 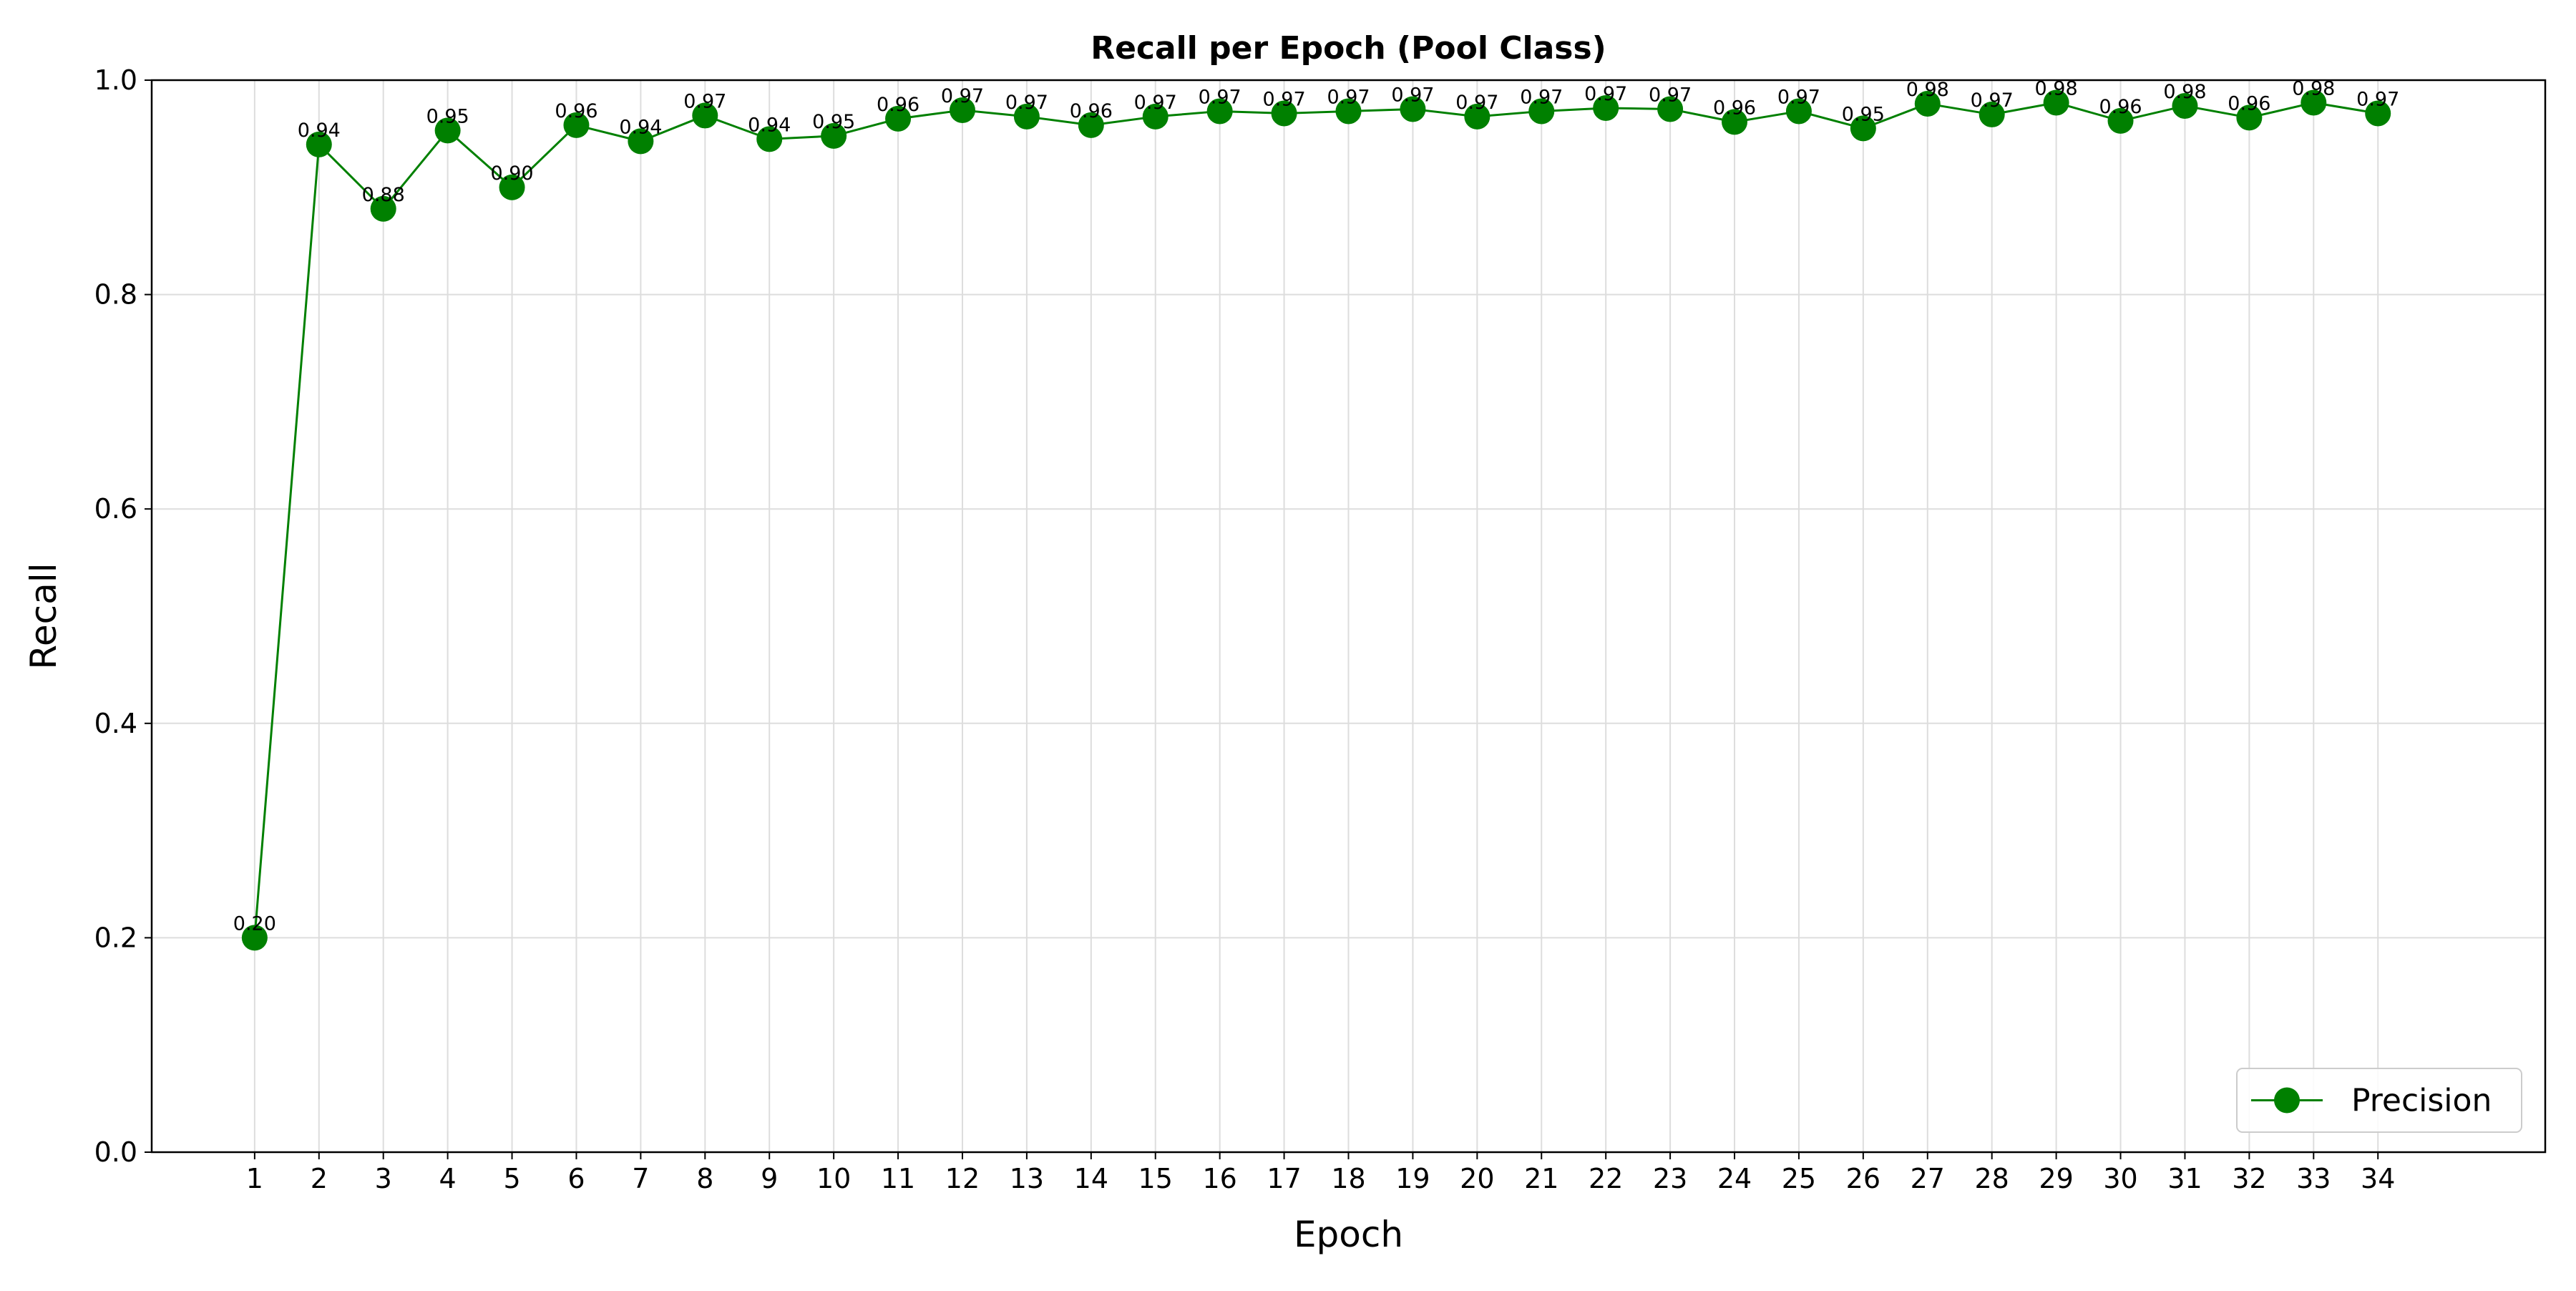 What do you see at coordinates (1348, 1178) in the screenshot?
I see `x-tick-label: 18` at bounding box center [1348, 1178].